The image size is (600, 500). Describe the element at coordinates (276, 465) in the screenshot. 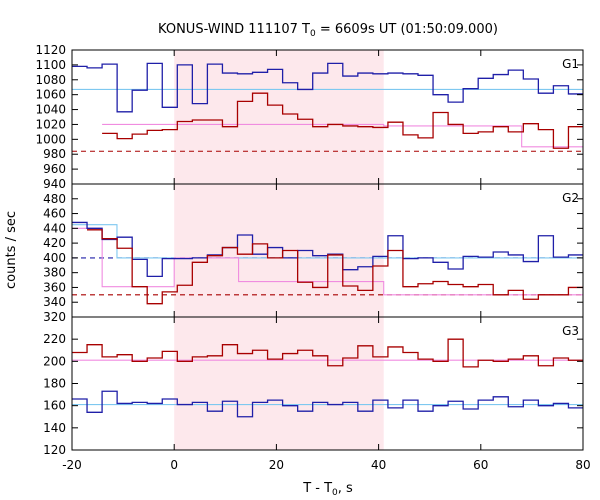

I see `x-tick-label: 20` at that location.